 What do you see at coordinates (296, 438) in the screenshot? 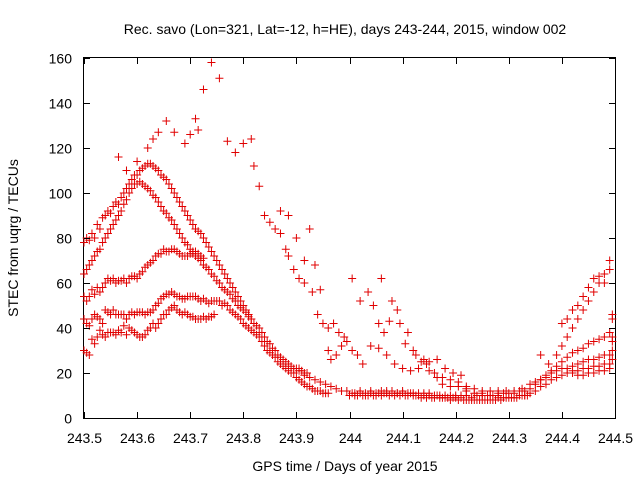
I see `x-tick-label: 243.9` at bounding box center [296, 438].